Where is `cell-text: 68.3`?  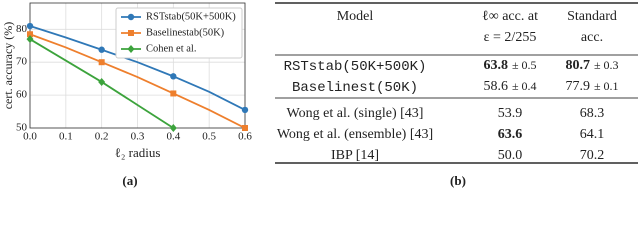
cell-text: 68.3 is located at coordinates (592, 113).